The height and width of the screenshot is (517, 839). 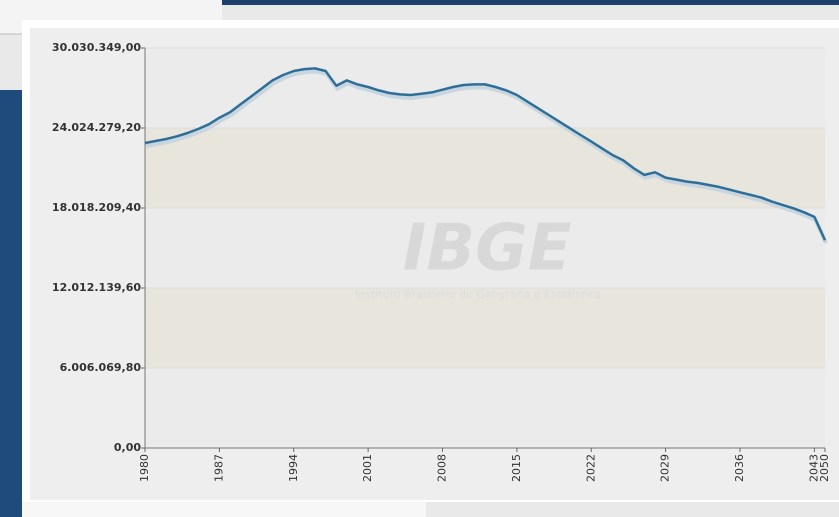 What do you see at coordinates (96, 47) in the screenshot?
I see `y-tick-label: 30.030.349,00` at bounding box center [96, 47].